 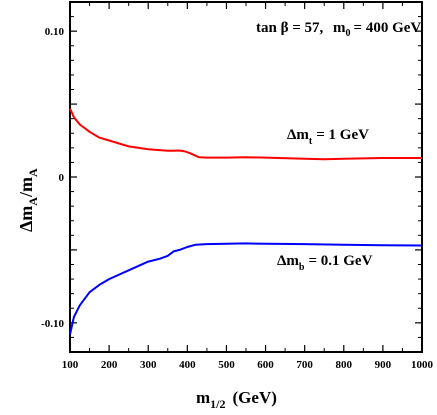 I want to click on x-tick-label: 500, so click(x=226, y=365).